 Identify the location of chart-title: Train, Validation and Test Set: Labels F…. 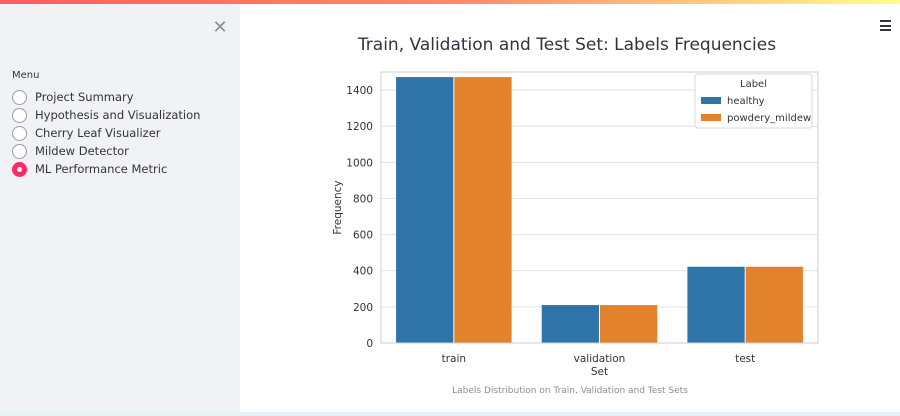
(566, 45).